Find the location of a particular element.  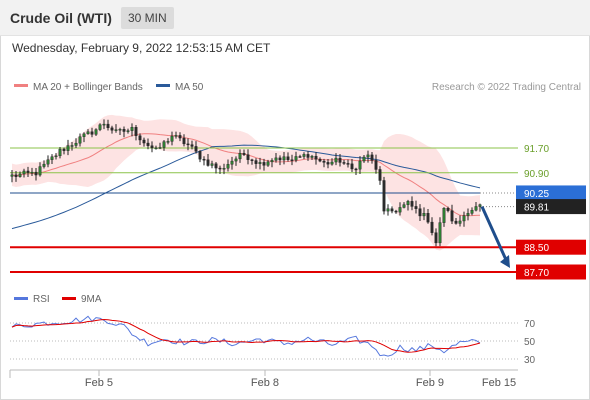

support-badge is located at coordinates (551, 272).